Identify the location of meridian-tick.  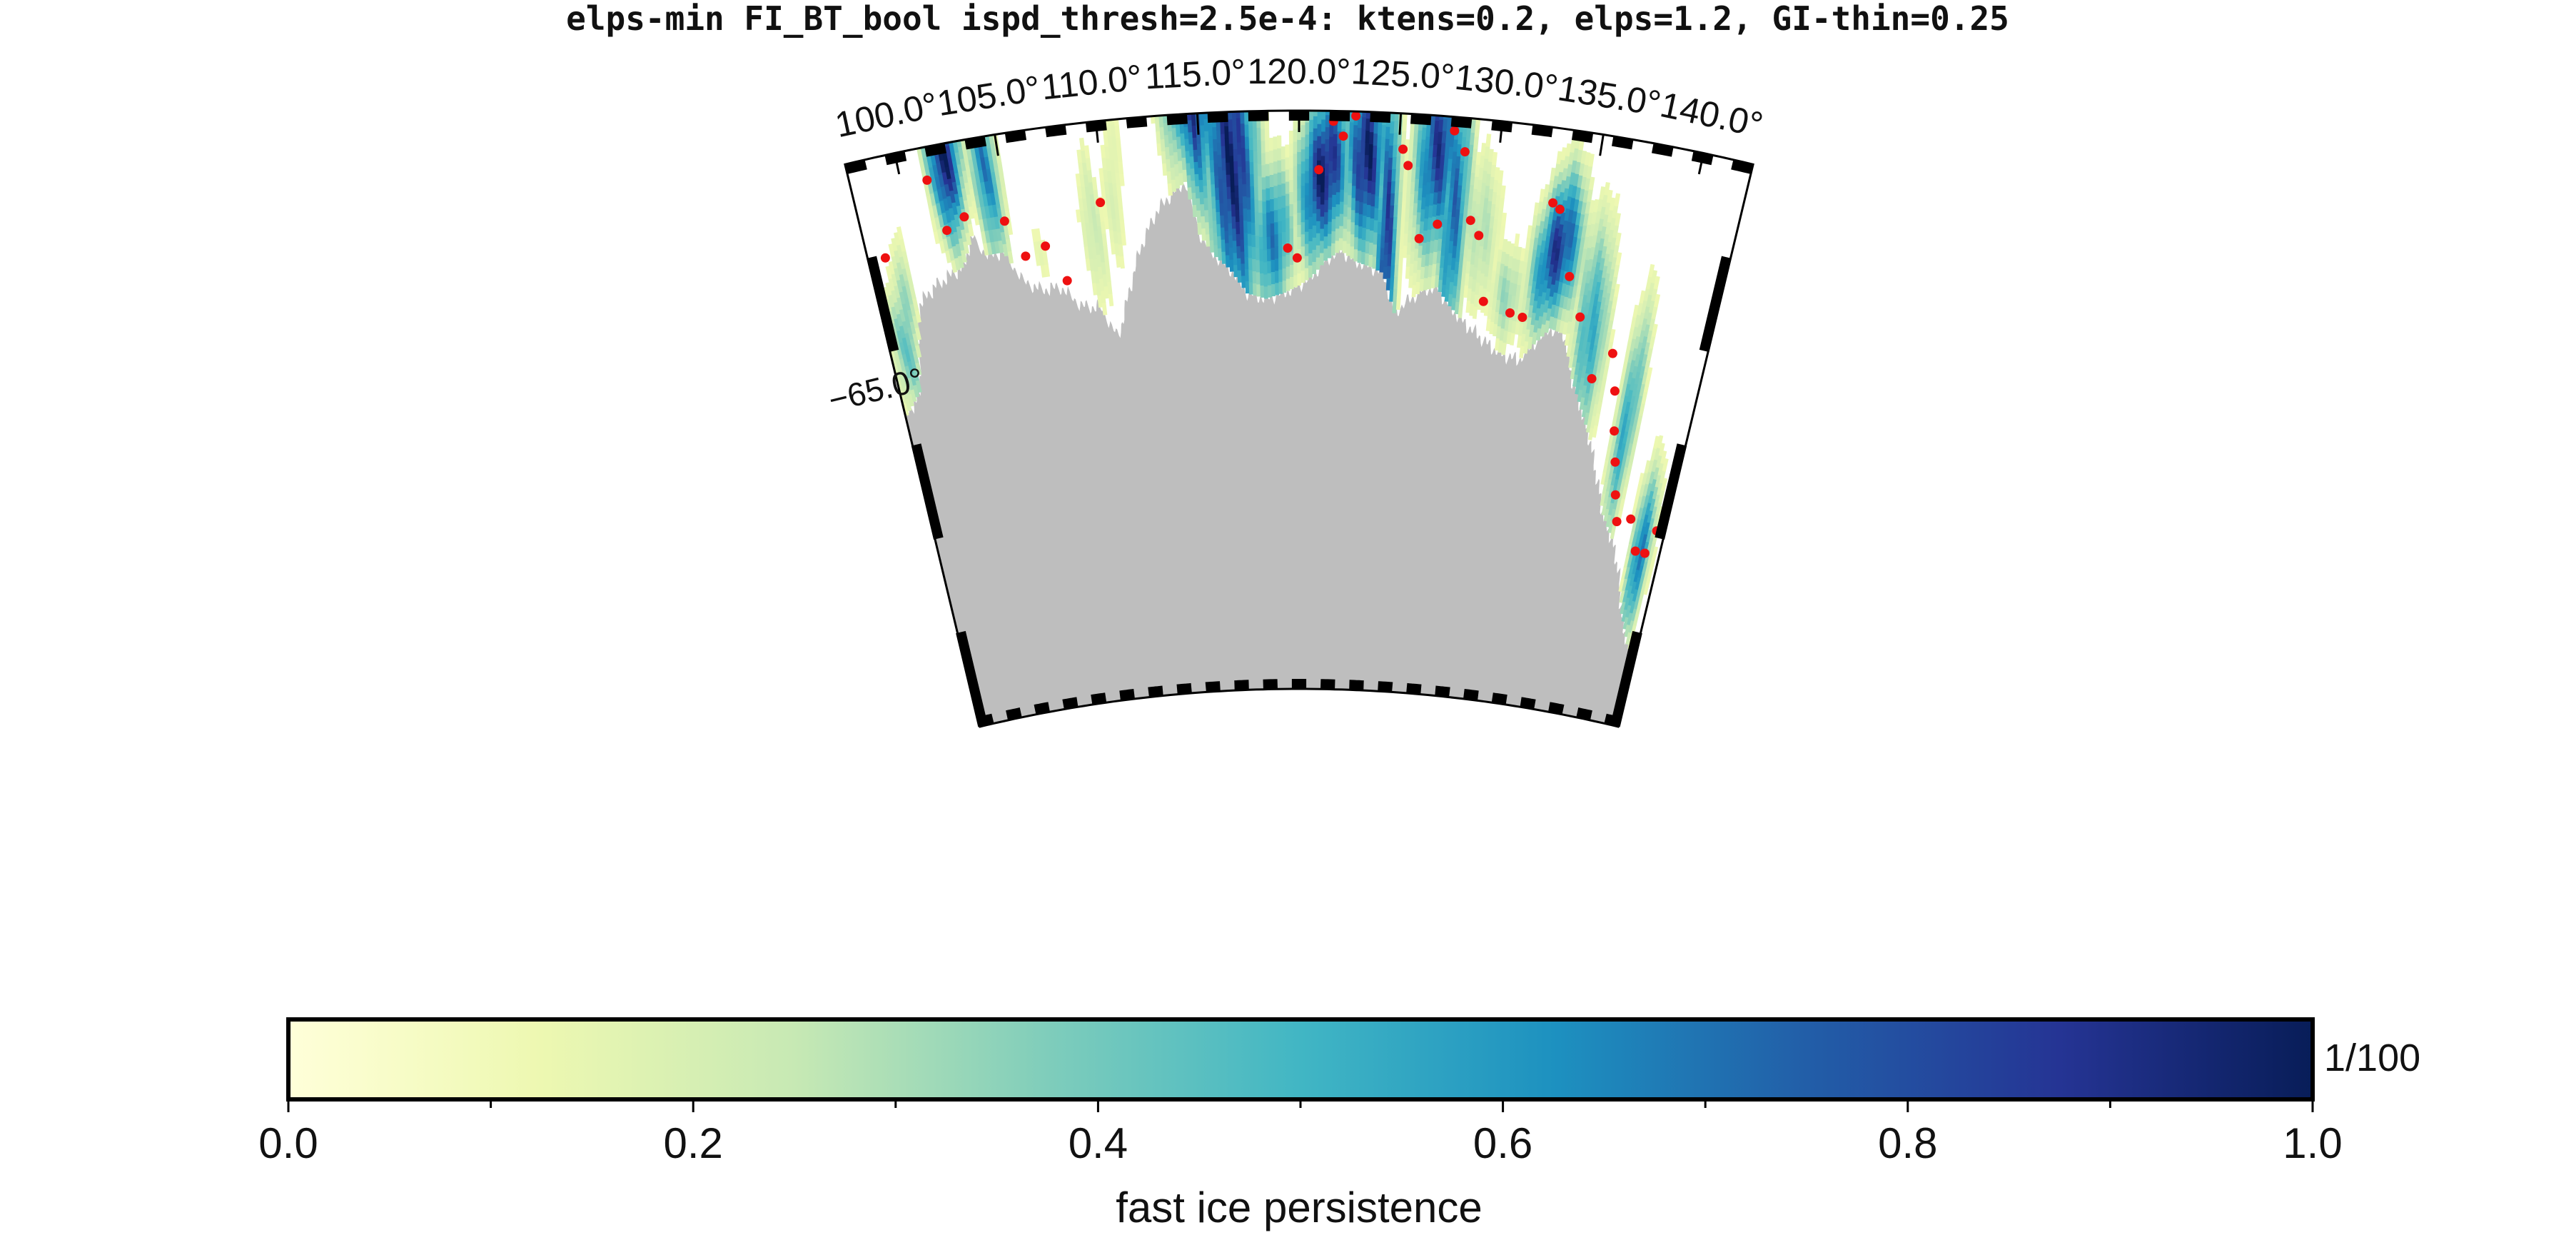
(1198, 124).